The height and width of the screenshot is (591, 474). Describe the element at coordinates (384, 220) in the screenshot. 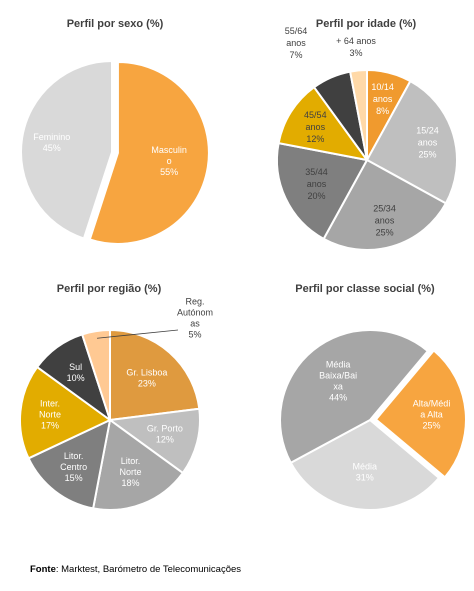

I see `slice-label: 25/34 anos 25%` at that location.